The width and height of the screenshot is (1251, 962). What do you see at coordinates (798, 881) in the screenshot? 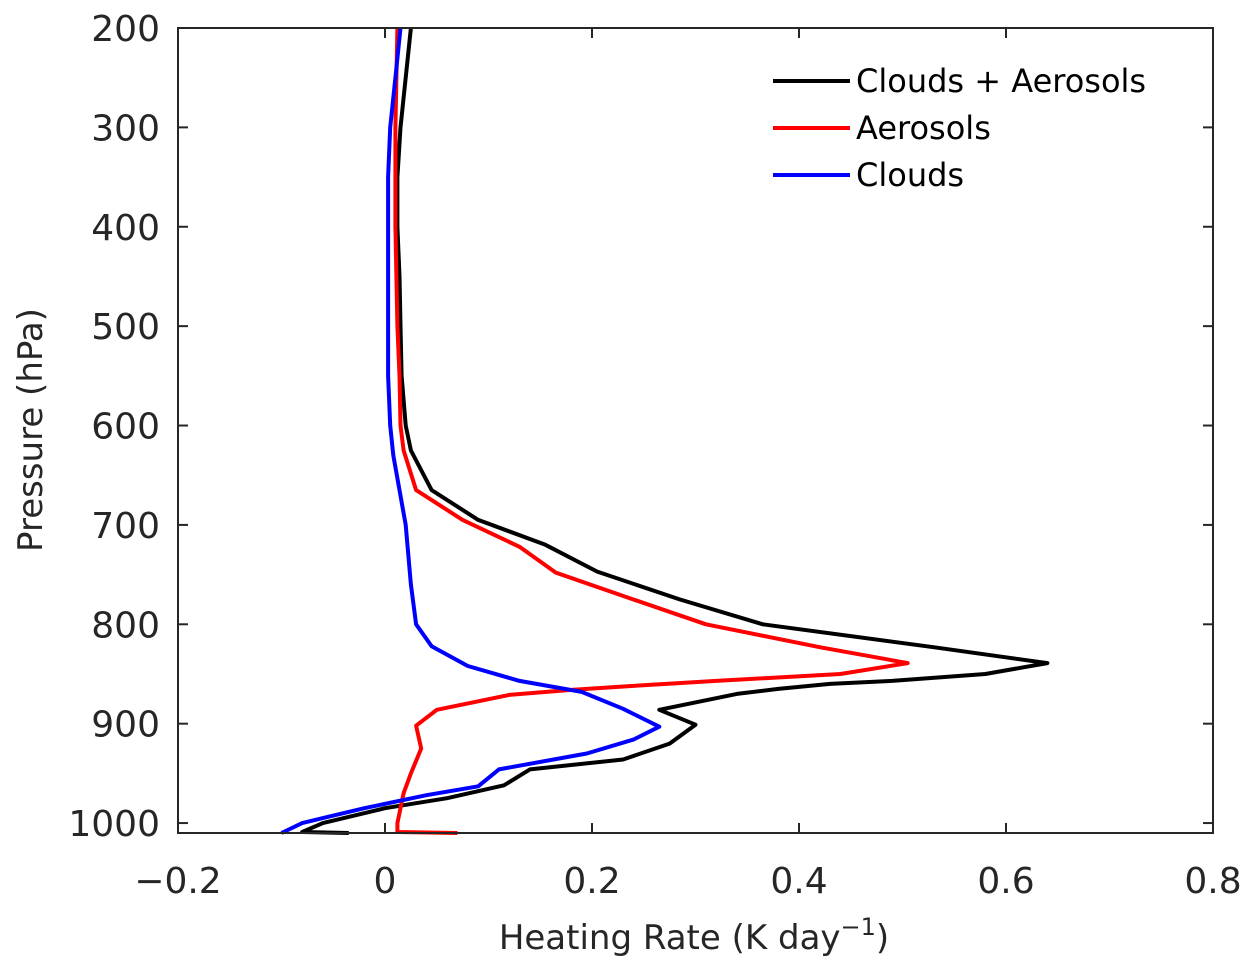
I see `x-tick-label: 0.4` at bounding box center [798, 881].